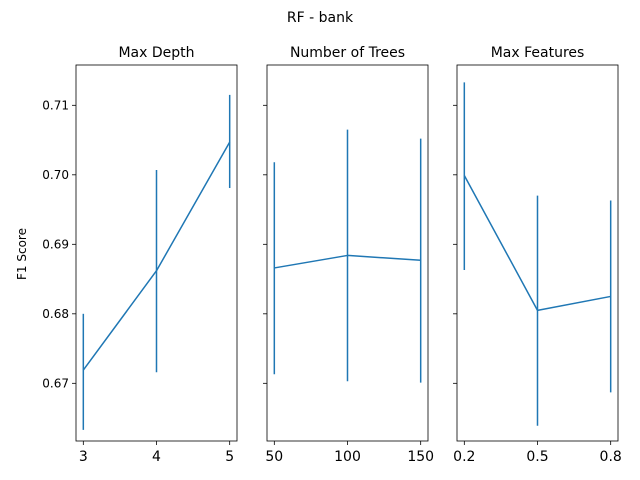 This screenshot has height=480, width=640. I want to click on figure-title: RF - bank, so click(320, 18).